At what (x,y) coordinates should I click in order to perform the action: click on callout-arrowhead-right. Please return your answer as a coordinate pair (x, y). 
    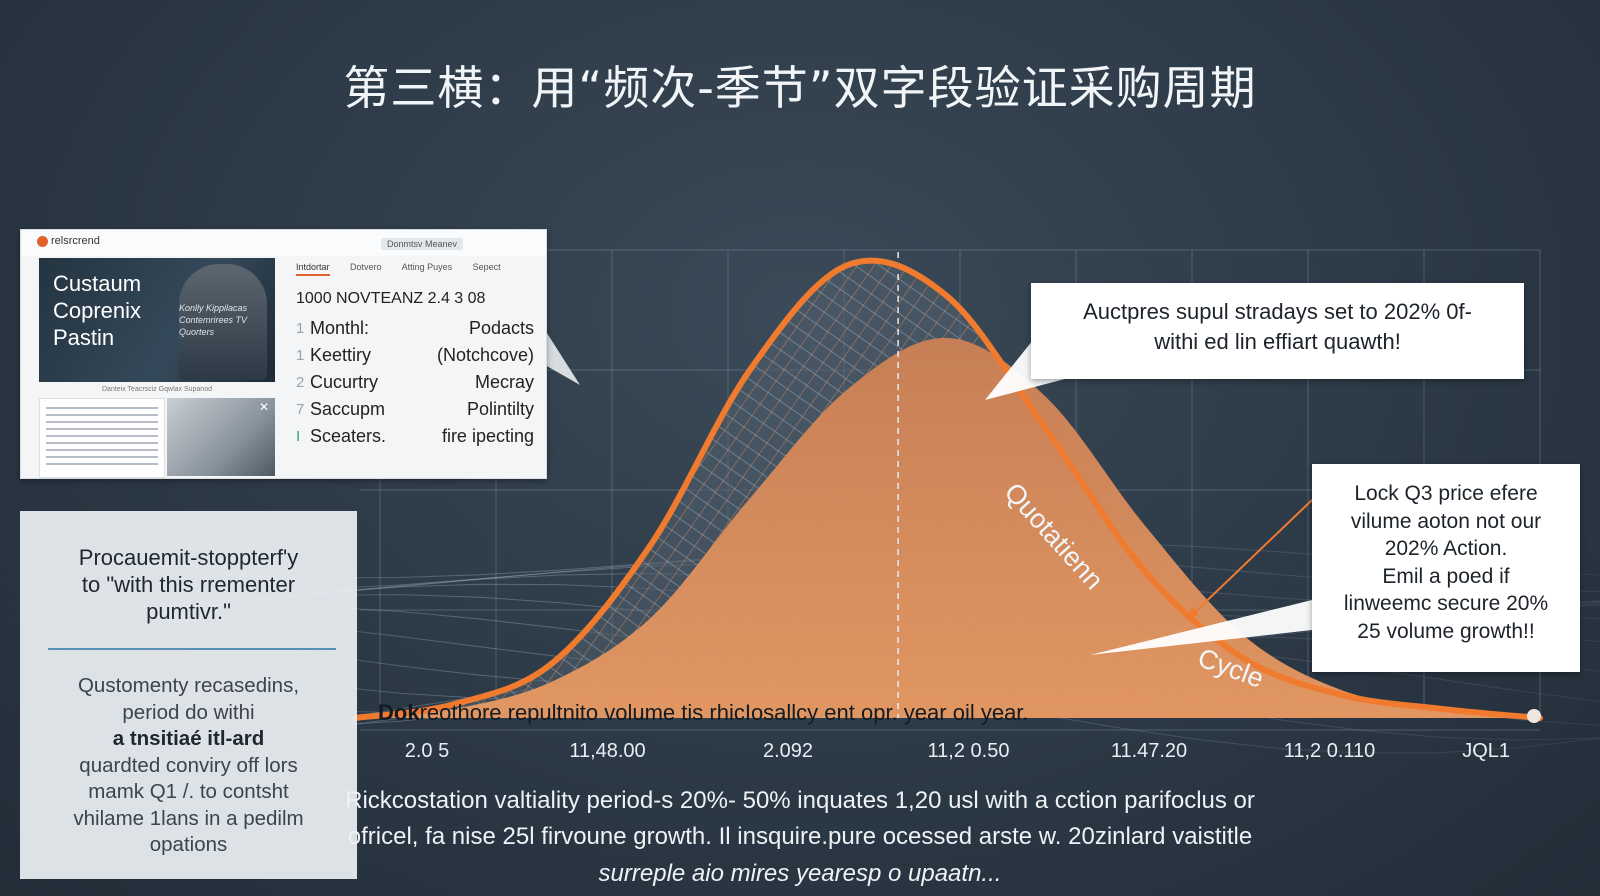
    Looking at the image, I should click on (1192, 614).